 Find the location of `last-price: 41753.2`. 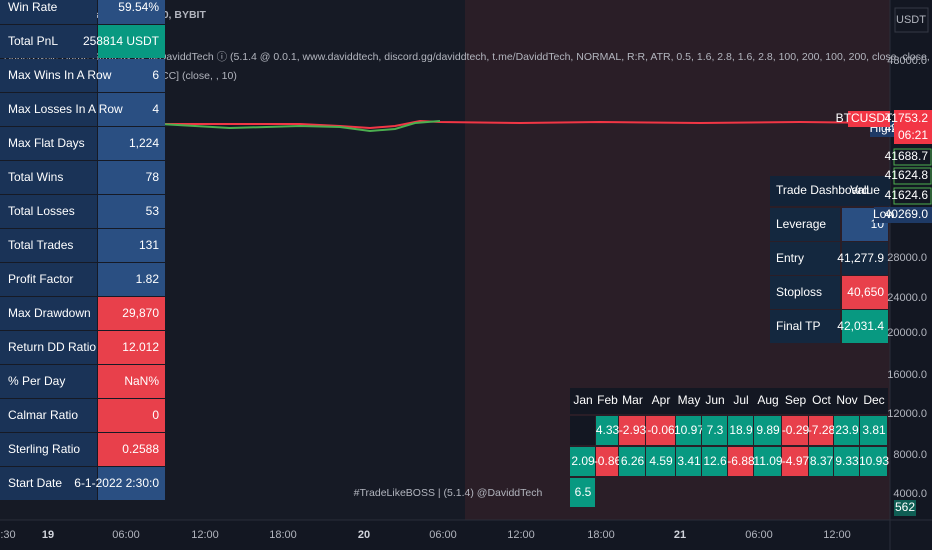

last-price: 41753.2 is located at coordinates (907, 118).